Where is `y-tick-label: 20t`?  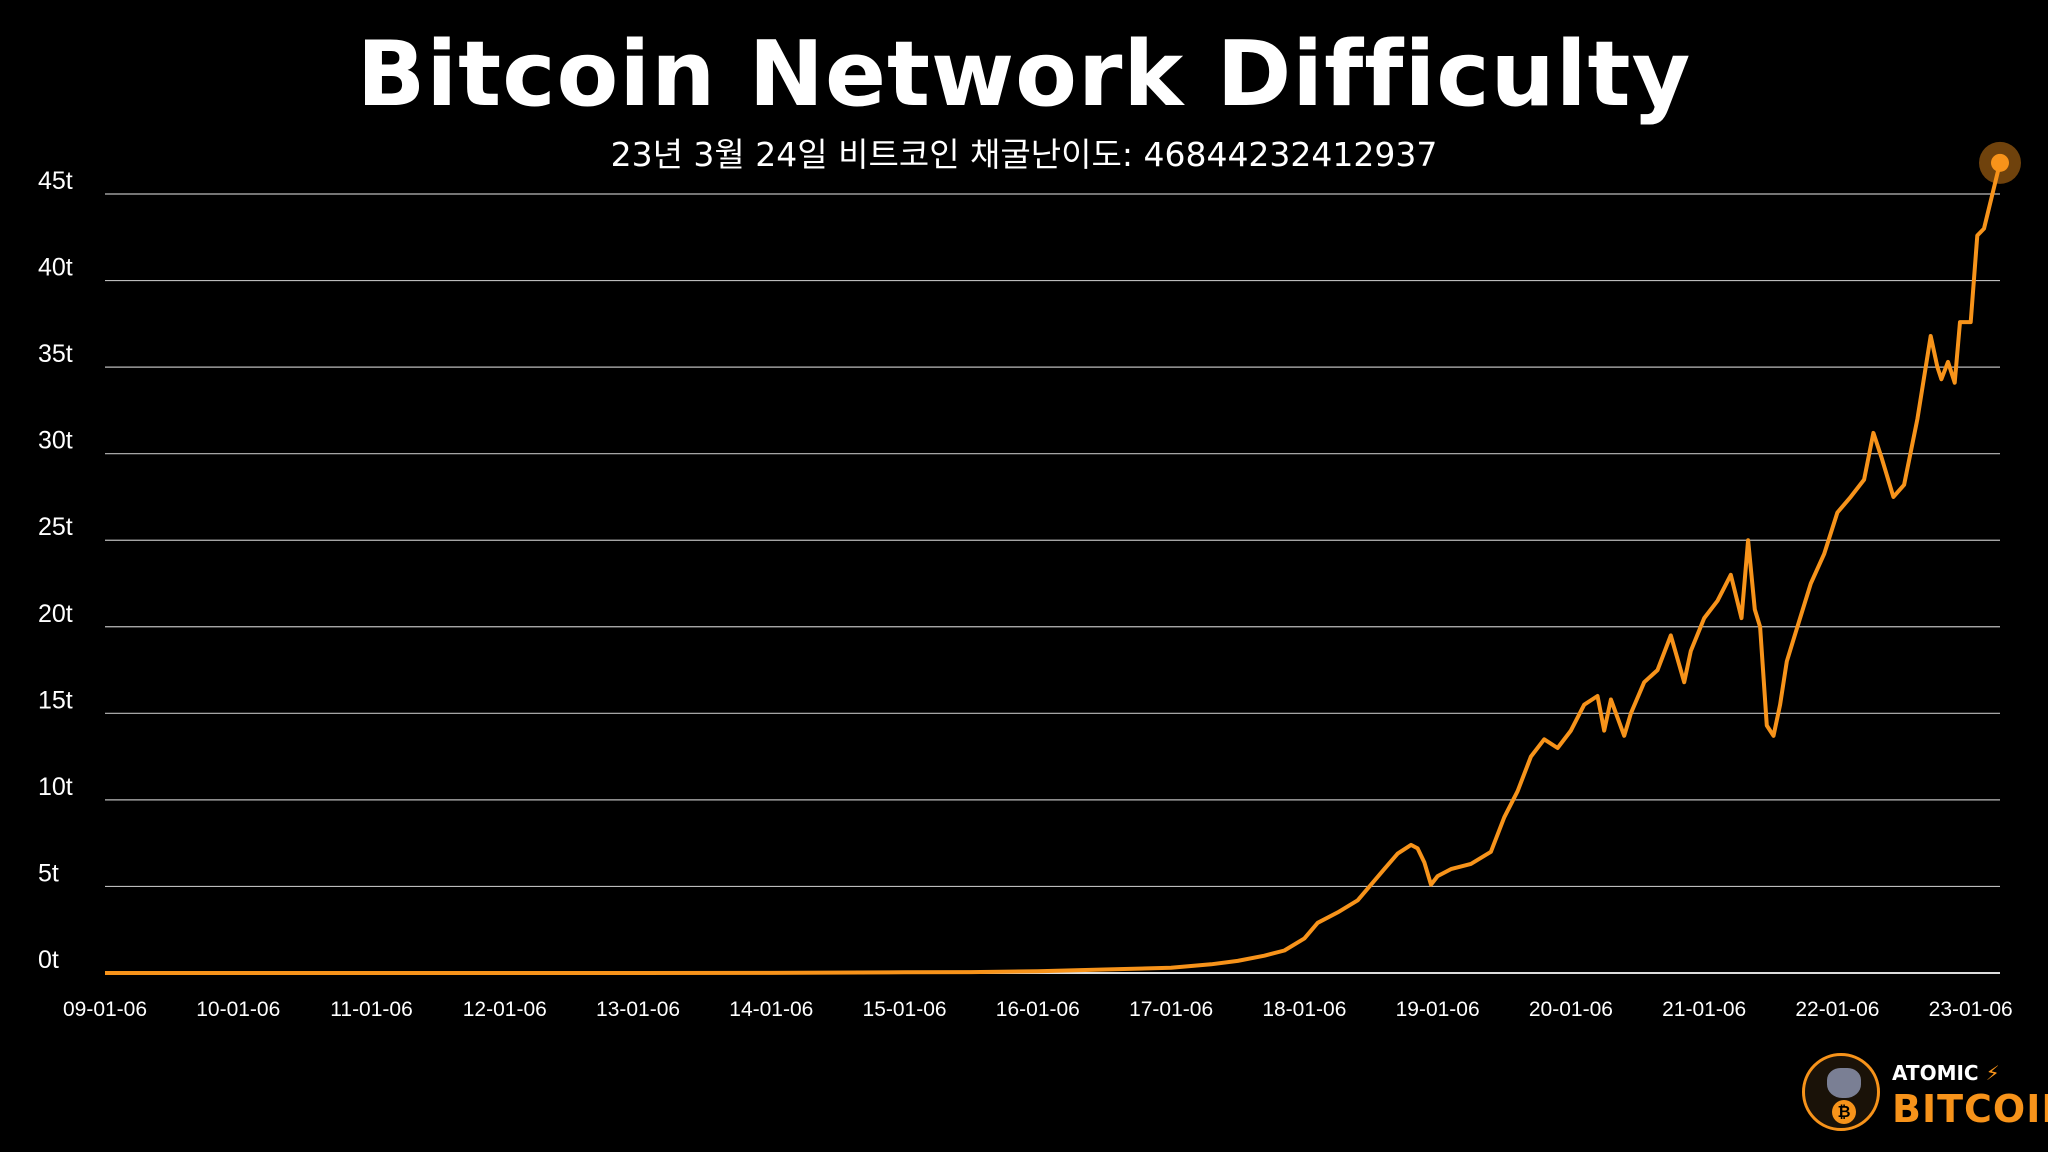
y-tick-label: 20t is located at coordinates (55, 614).